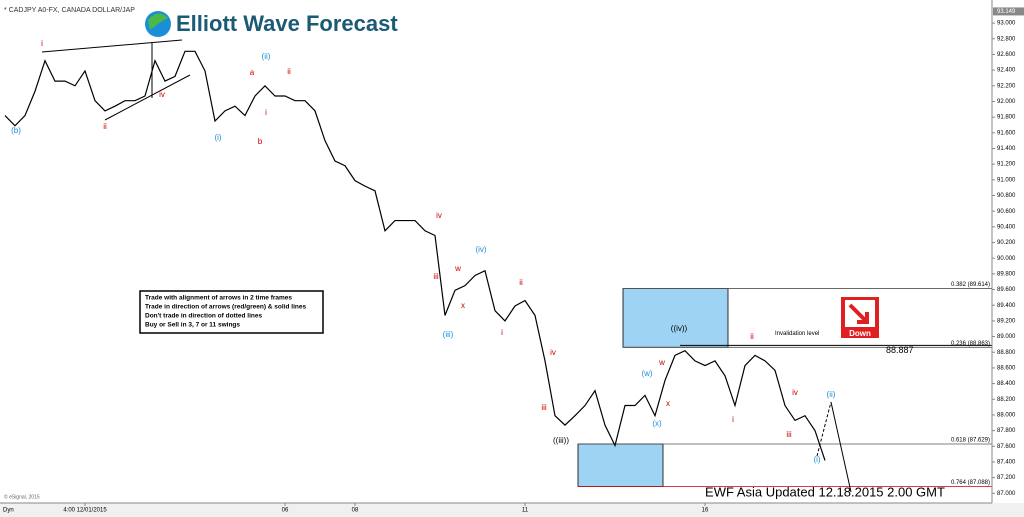  Describe the element at coordinates (900, 350) in the screenshot. I see `invalidation-price: 88.887` at that location.